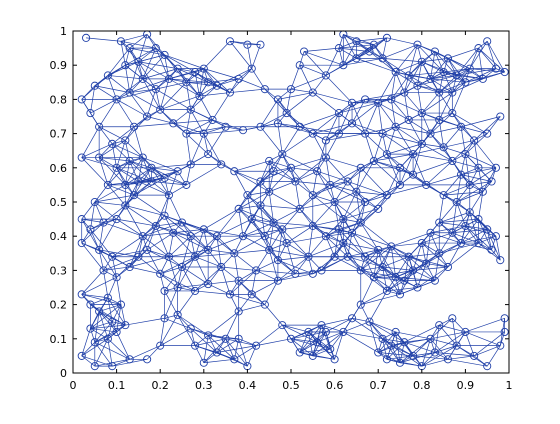  Describe the element at coordinates (509, 385) in the screenshot. I see `x-tick-label: 1` at that location.